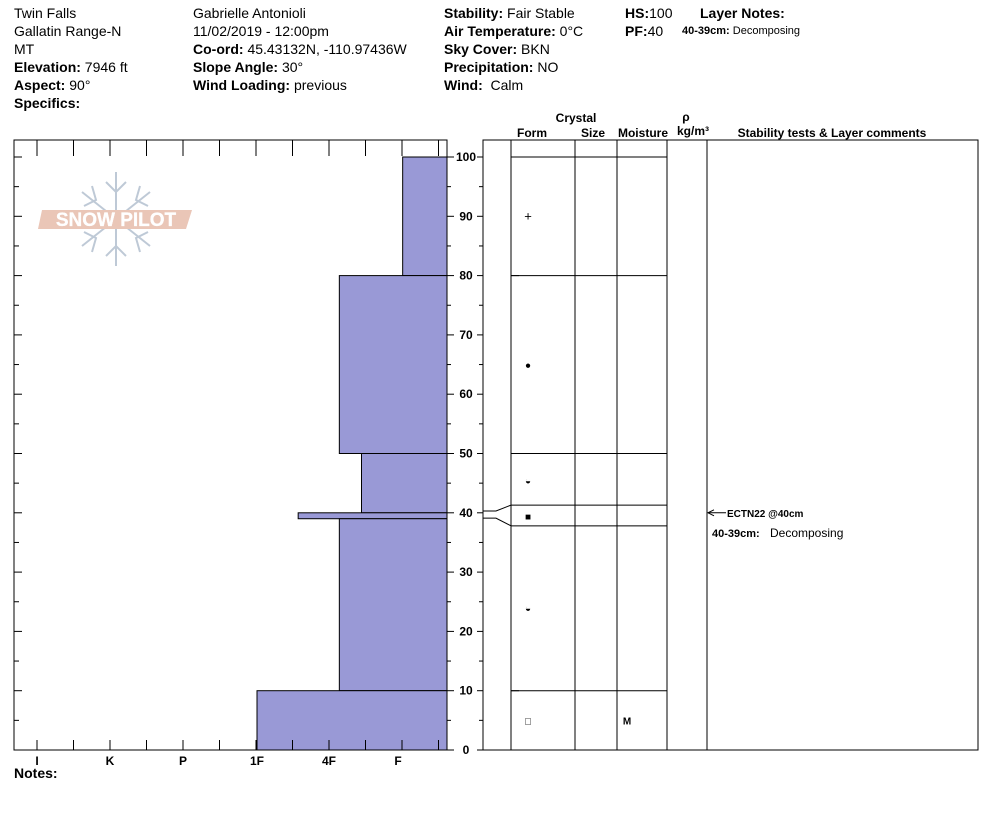 This screenshot has height=840, width=994. What do you see at coordinates (80, 85) in the screenshot?
I see `aspect-value: 90°` at bounding box center [80, 85].